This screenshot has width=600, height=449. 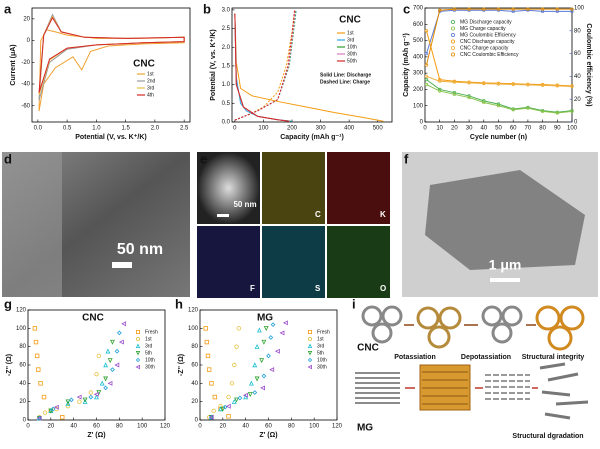 What do you see at coordinates (323, 332) in the screenshot?
I see `legend-label: Fresh` at bounding box center [323, 332].